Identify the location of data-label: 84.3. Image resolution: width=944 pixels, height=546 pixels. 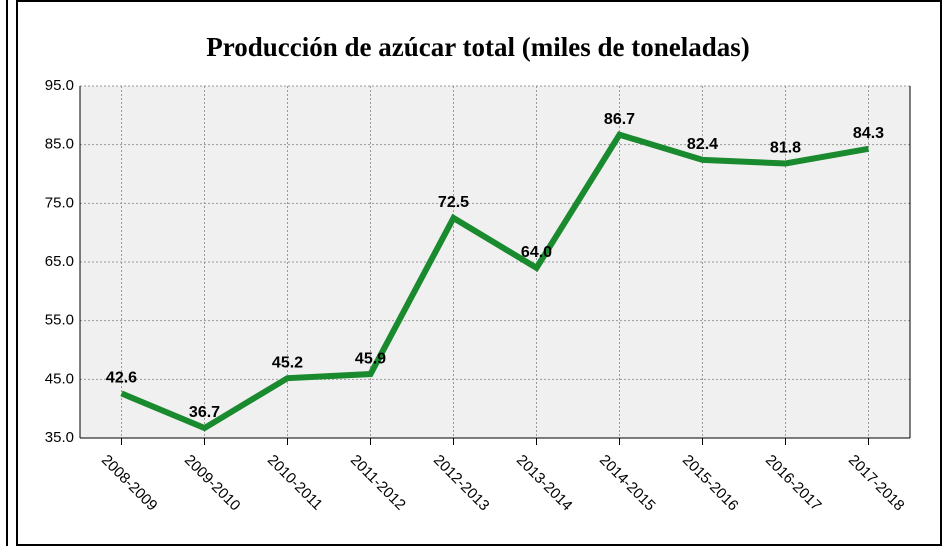
(868, 133).